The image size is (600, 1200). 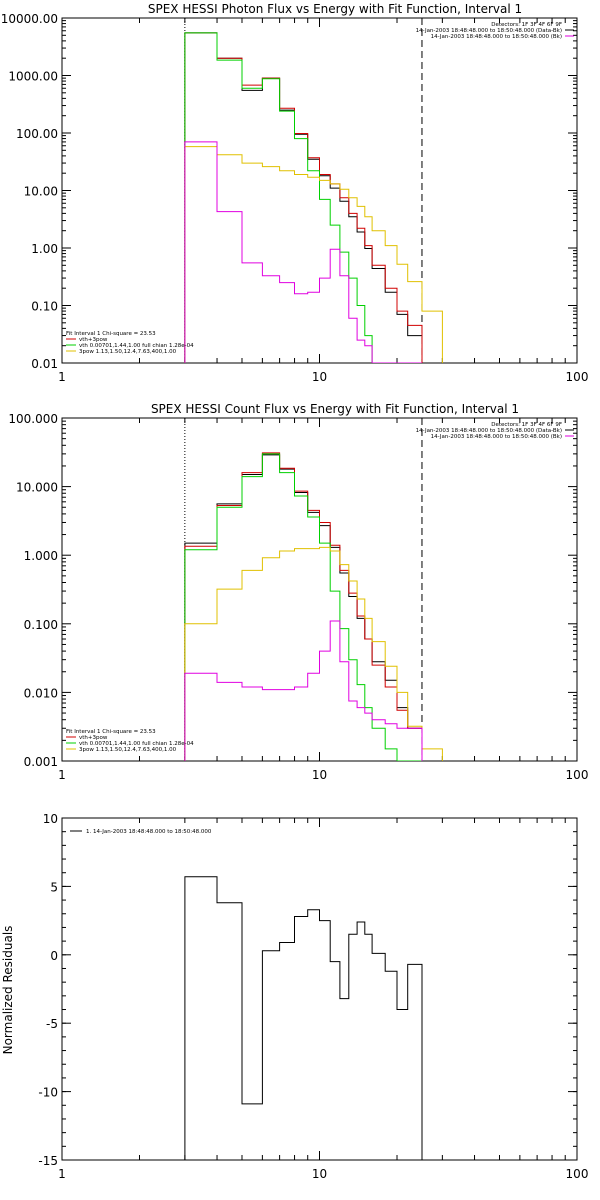 I want to click on y-tick-label: 10.000, so click(x=37, y=488).